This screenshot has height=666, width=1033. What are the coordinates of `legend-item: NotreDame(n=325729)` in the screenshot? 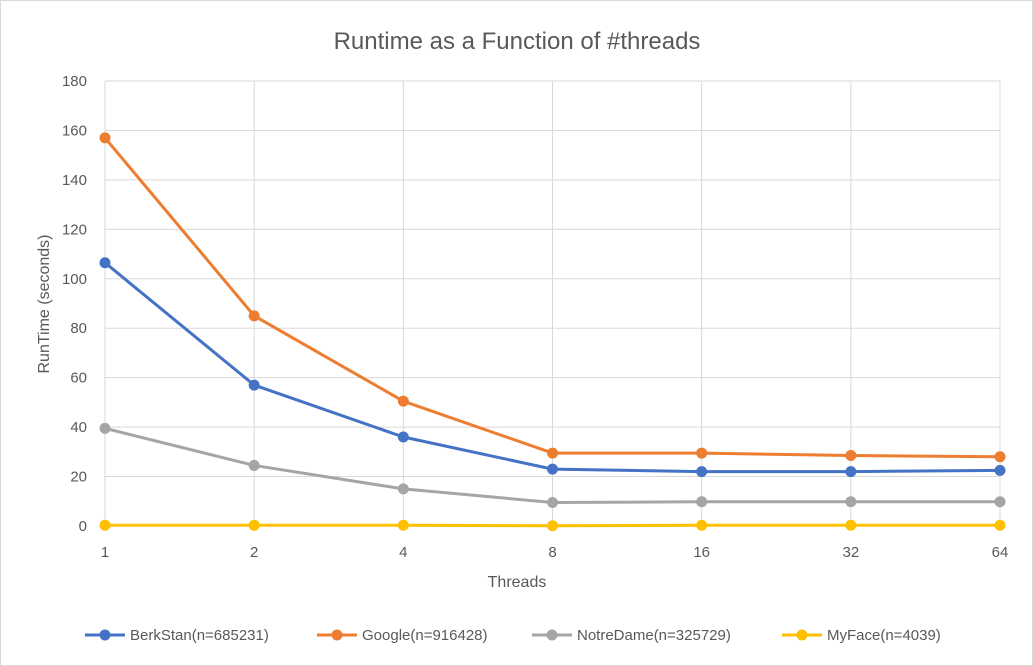 It's located at (631, 635).